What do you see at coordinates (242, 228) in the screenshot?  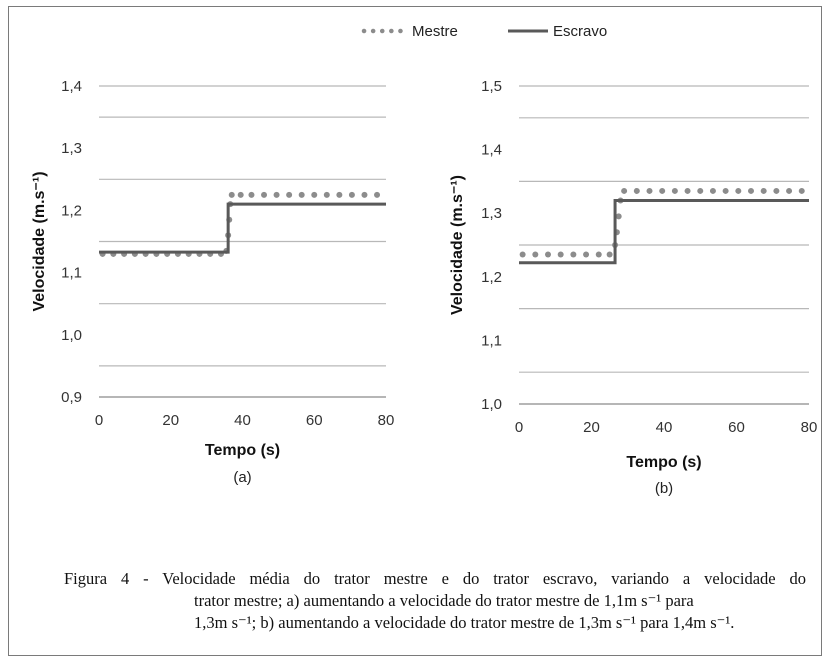 I see `panel-a-series-escravo-line` at bounding box center [242, 228].